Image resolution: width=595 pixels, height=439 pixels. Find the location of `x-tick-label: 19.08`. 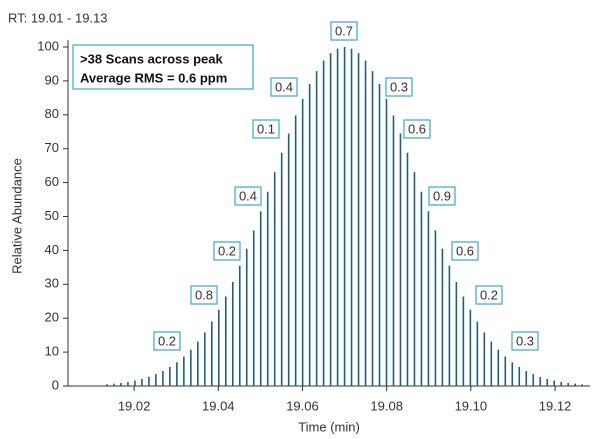

x-tick-label: 19.08 is located at coordinates (386, 405).